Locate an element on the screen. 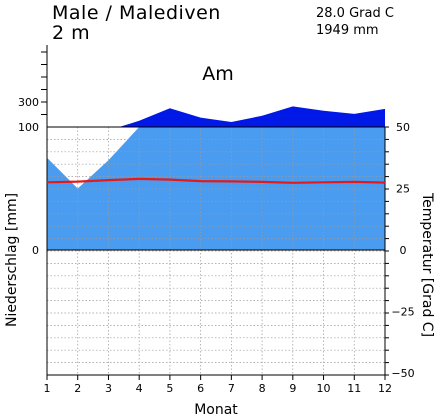  right-axis-title: Temperatur [Grad C] is located at coordinates (427, 264).